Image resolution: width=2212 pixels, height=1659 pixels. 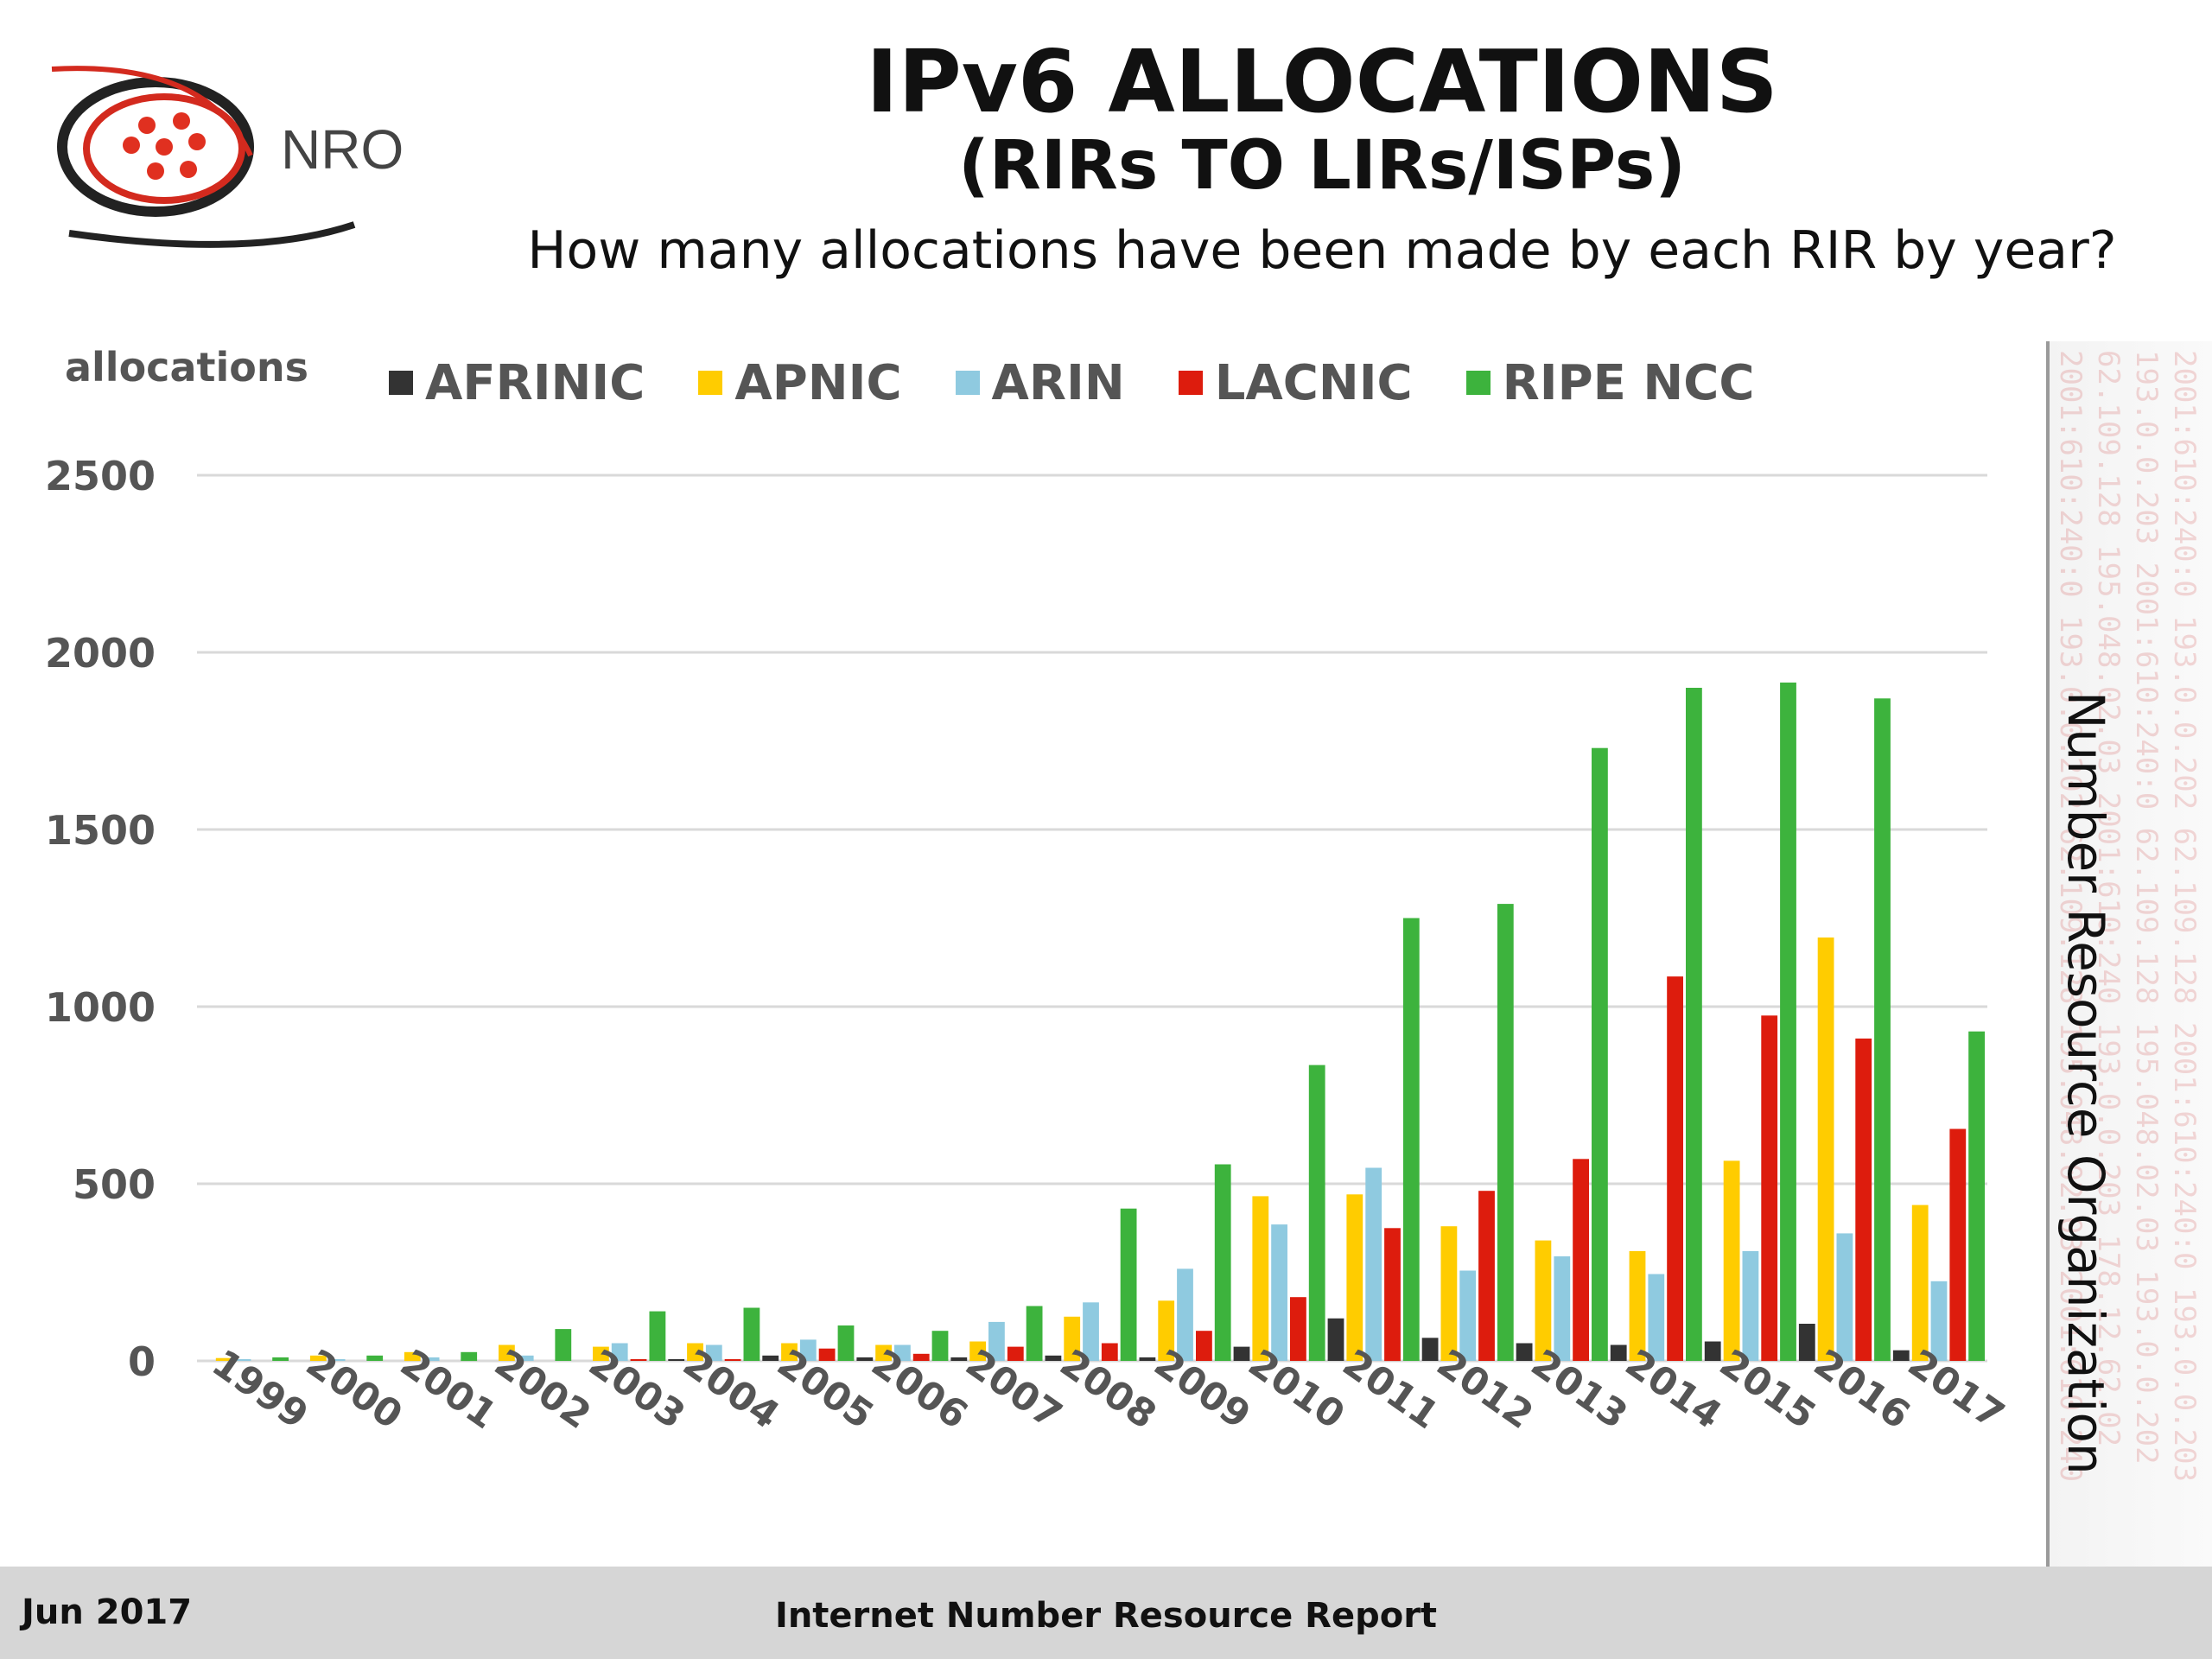 What do you see at coordinates (142, 1361) in the screenshot?
I see `y-tick-label: 0` at bounding box center [142, 1361].